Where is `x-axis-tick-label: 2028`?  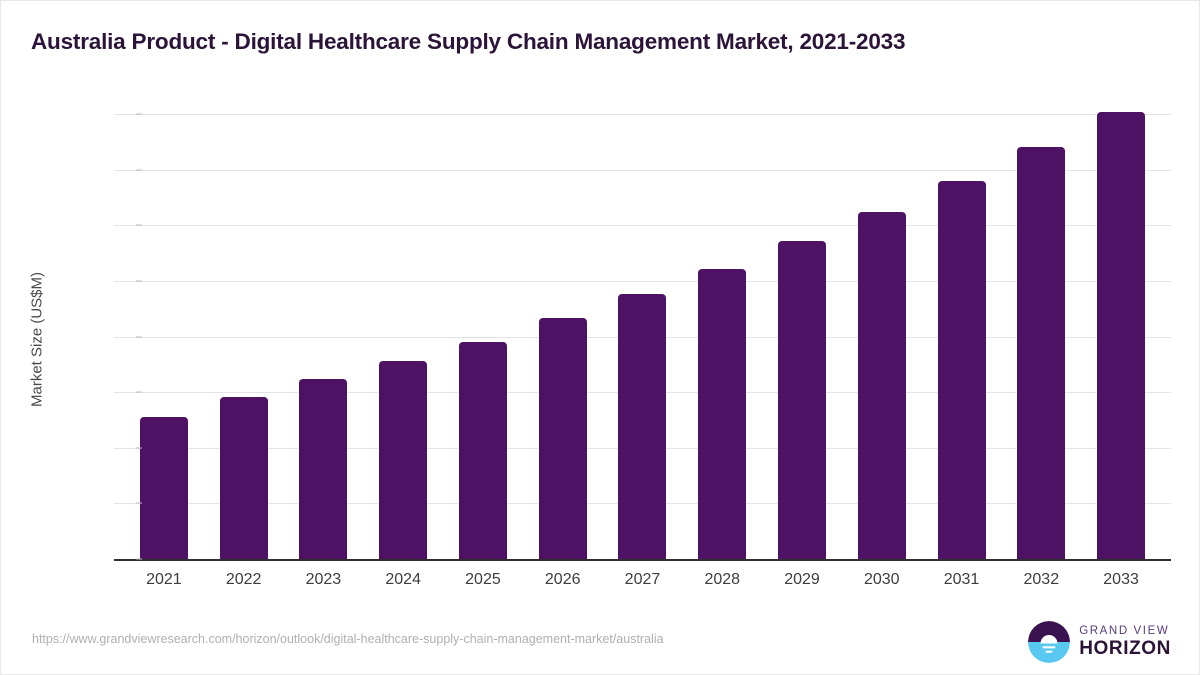
x-axis-tick-label: 2028 is located at coordinates (722, 579).